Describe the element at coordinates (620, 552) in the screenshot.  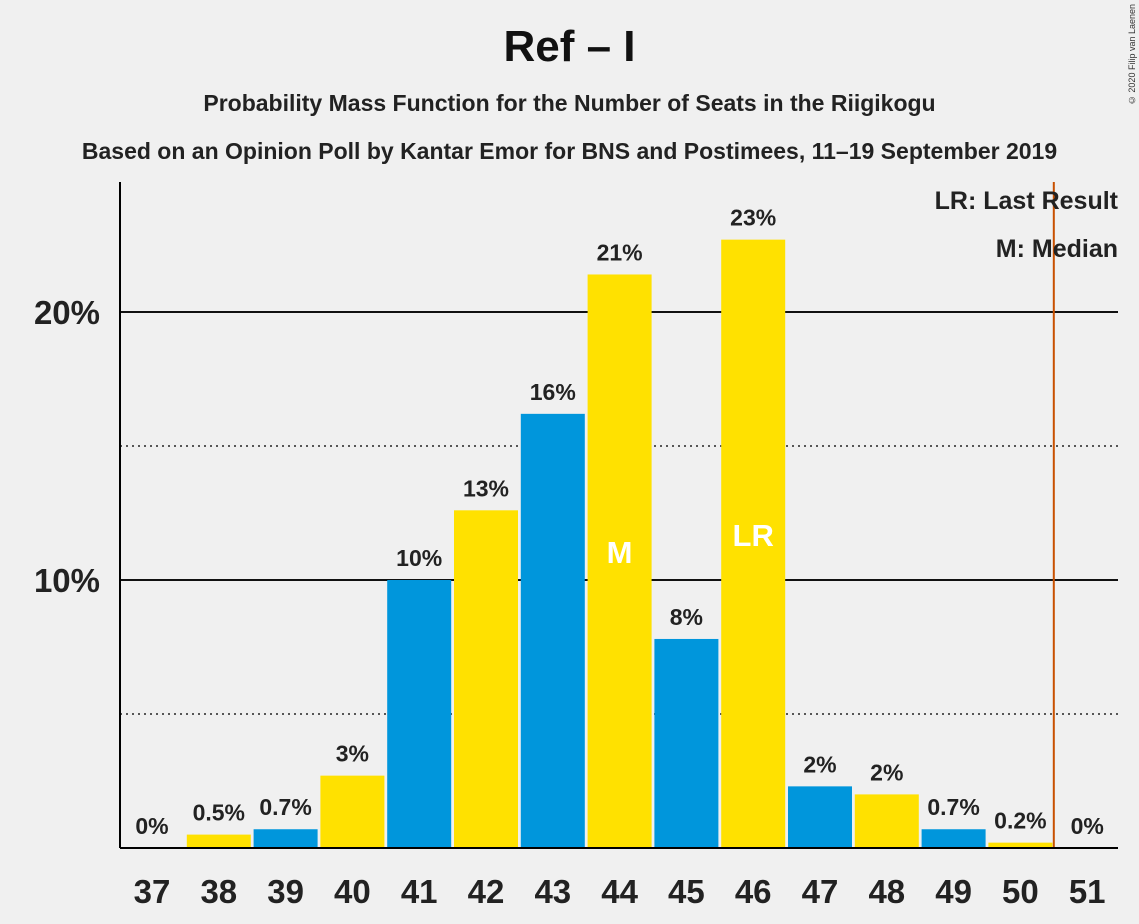
I see `median-marker: M` at that location.